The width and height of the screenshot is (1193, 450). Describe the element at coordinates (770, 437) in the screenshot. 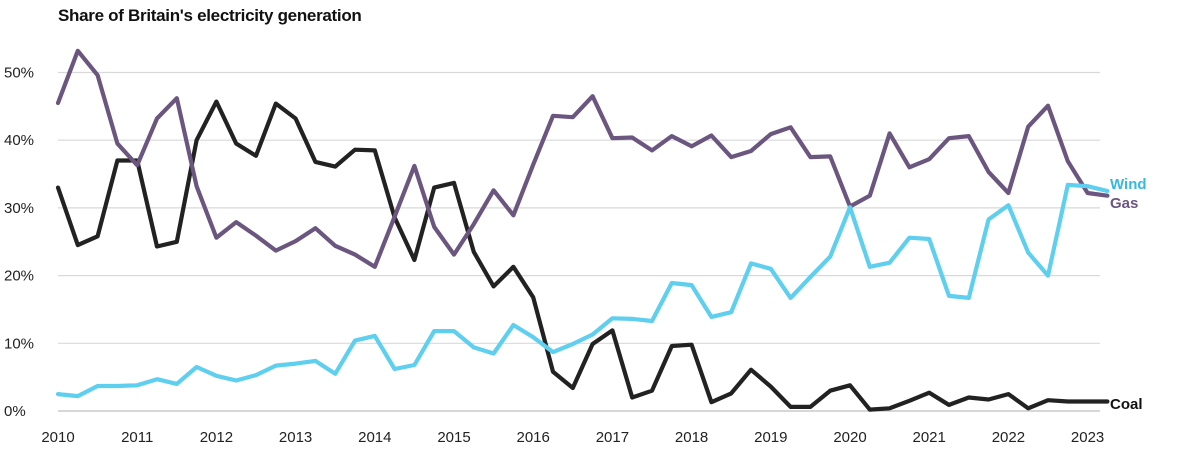

I see `x-tick-label: 2019` at that location.